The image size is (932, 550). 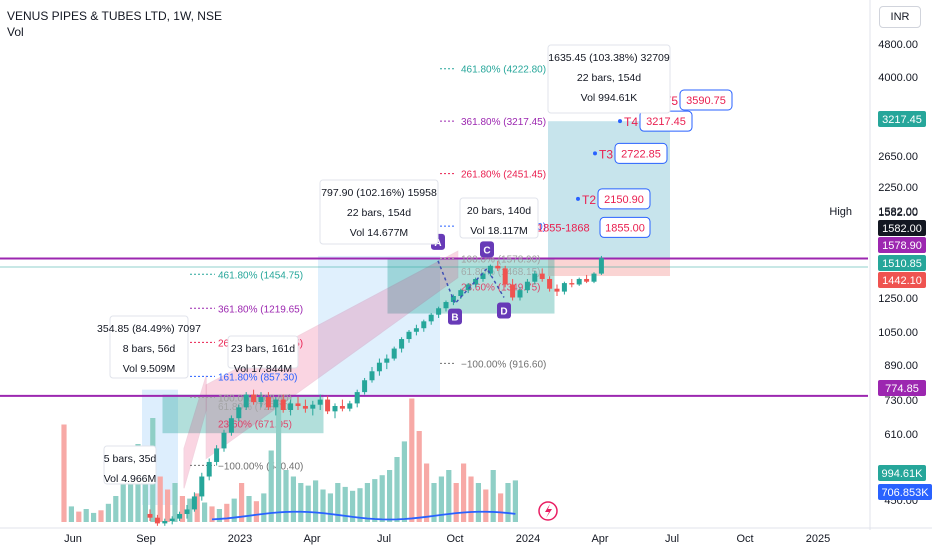 What do you see at coordinates (240, 539) in the screenshot?
I see `time-tick-label: 2023` at bounding box center [240, 539].